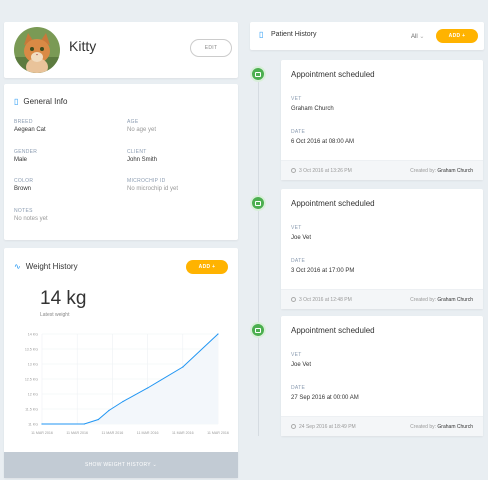  Describe the element at coordinates (121, 465) in the screenshot. I see `show-weight-history-button: SHOW WEIGHT HISTORY ⌄` at that location.